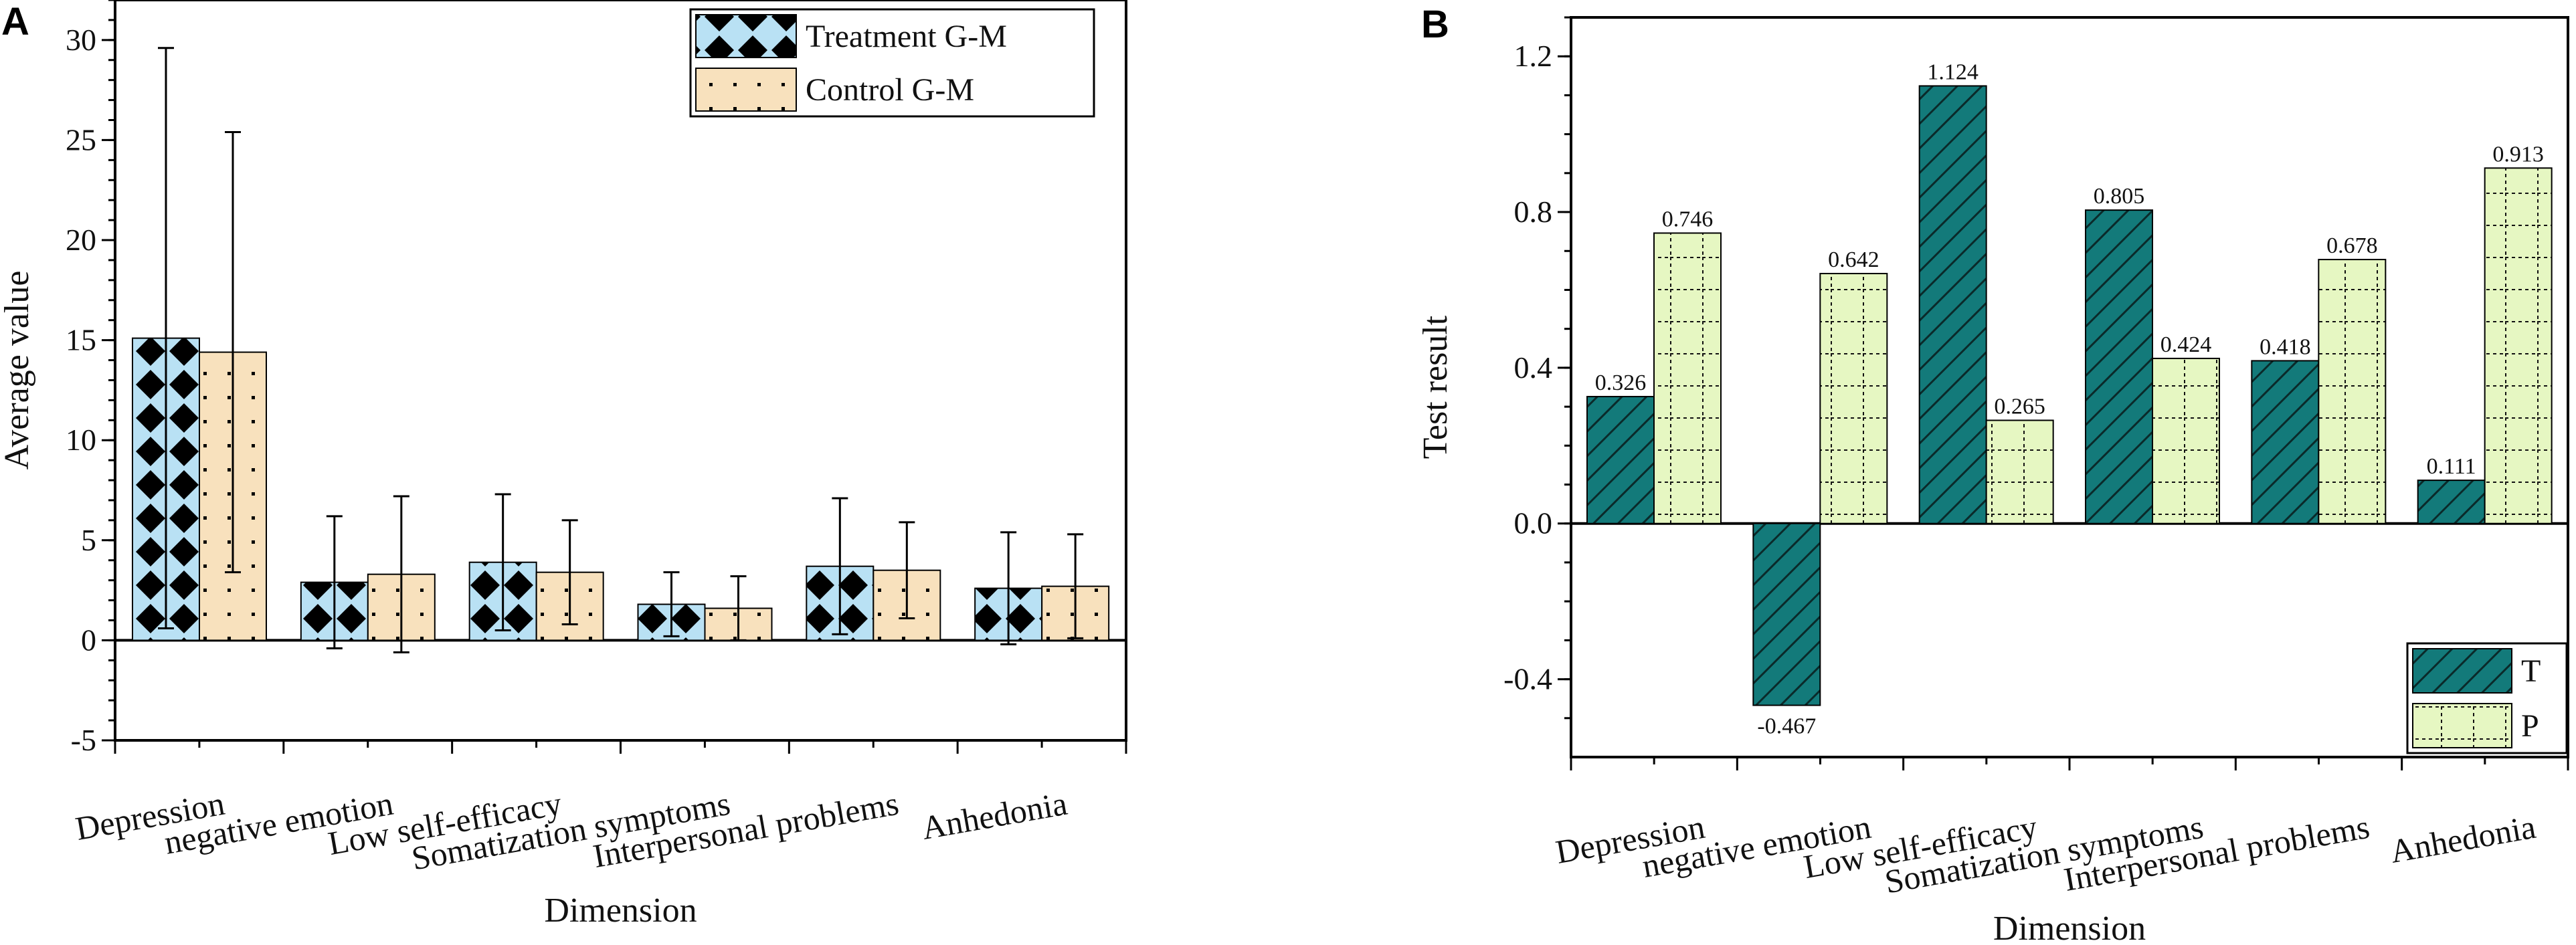  I want to click on data-label: 0.418, so click(2285, 346).